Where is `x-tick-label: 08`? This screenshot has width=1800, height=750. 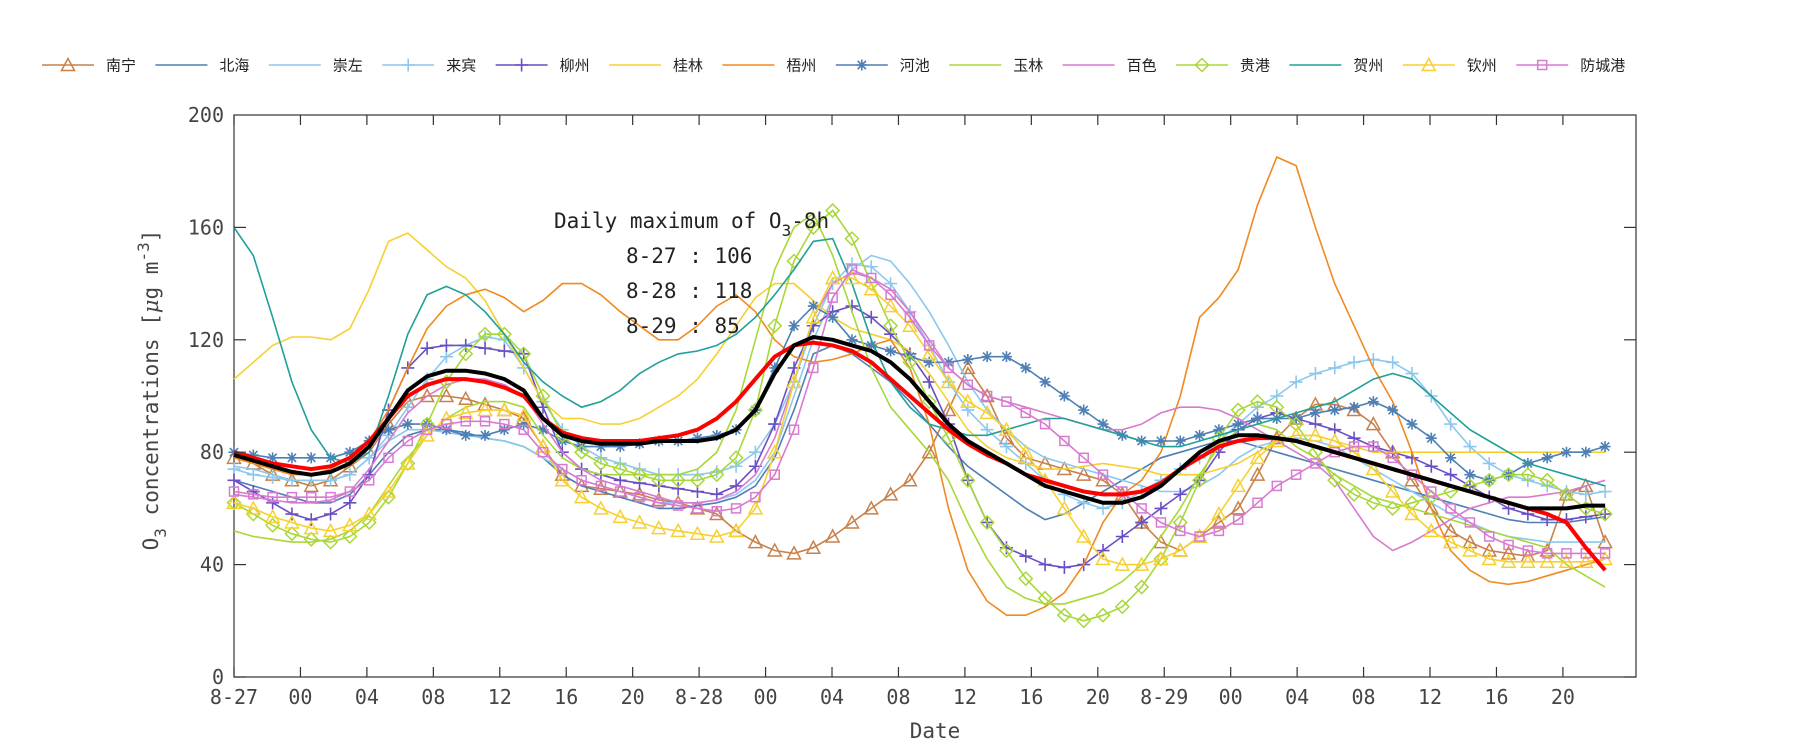 x-tick-label: 08 is located at coordinates (898, 697).